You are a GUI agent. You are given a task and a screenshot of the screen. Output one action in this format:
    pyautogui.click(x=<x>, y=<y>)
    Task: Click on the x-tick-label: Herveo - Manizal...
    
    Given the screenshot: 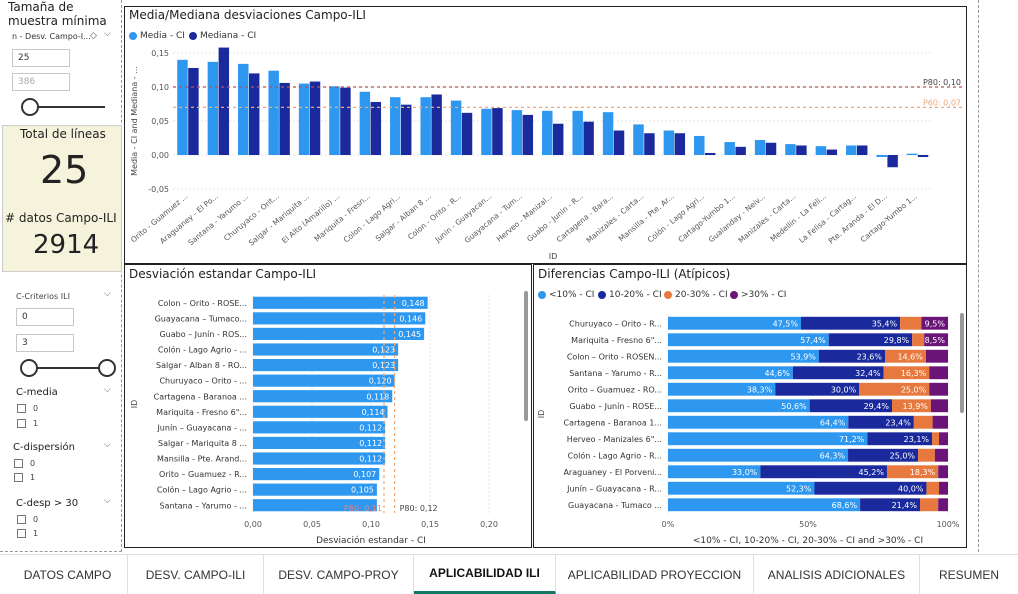 What is the action you would take?
    pyautogui.click(x=525, y=218)
    